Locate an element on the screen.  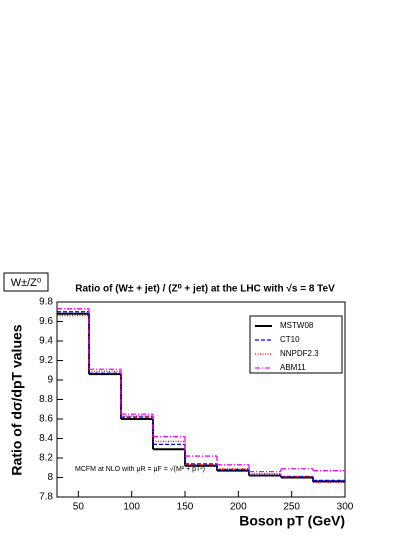
x-tick-label: 300 is located at coordinates (345, 507).